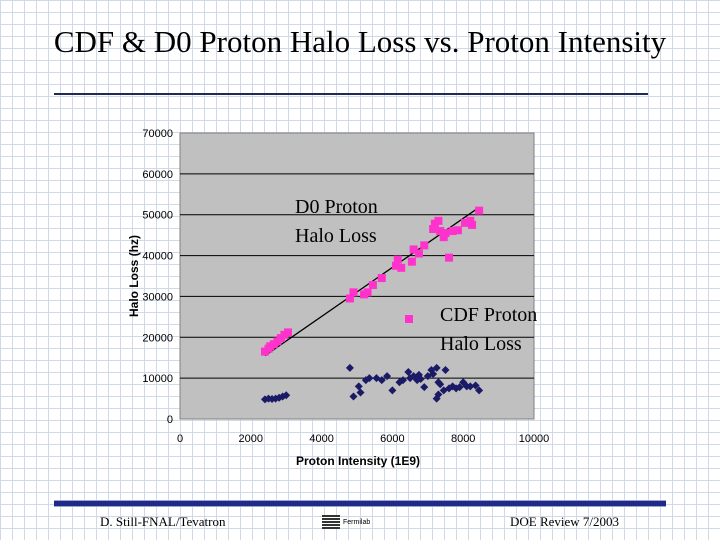  What do you see at coordinates (357, 522) in the screenshot?
I see `fermilab-logo-text: Fermilab` at bounding box center [357, 522].